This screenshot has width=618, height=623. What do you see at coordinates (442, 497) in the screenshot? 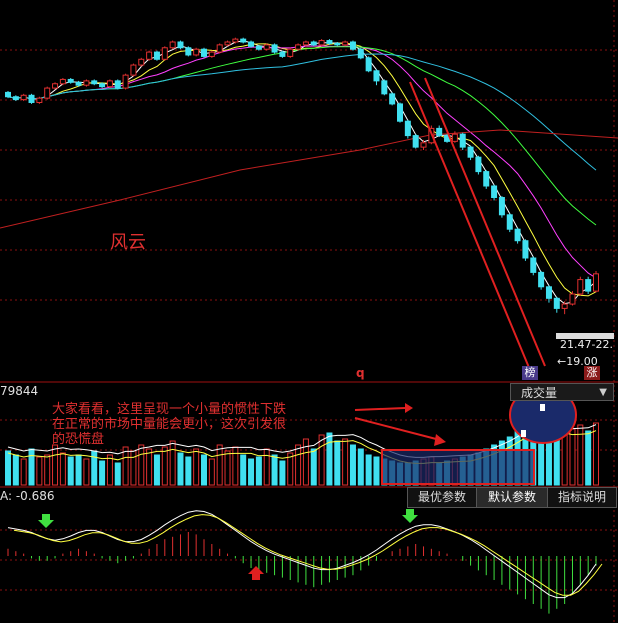
I see `tab-best-params: 最优参数` at bounding box center [442, 497].